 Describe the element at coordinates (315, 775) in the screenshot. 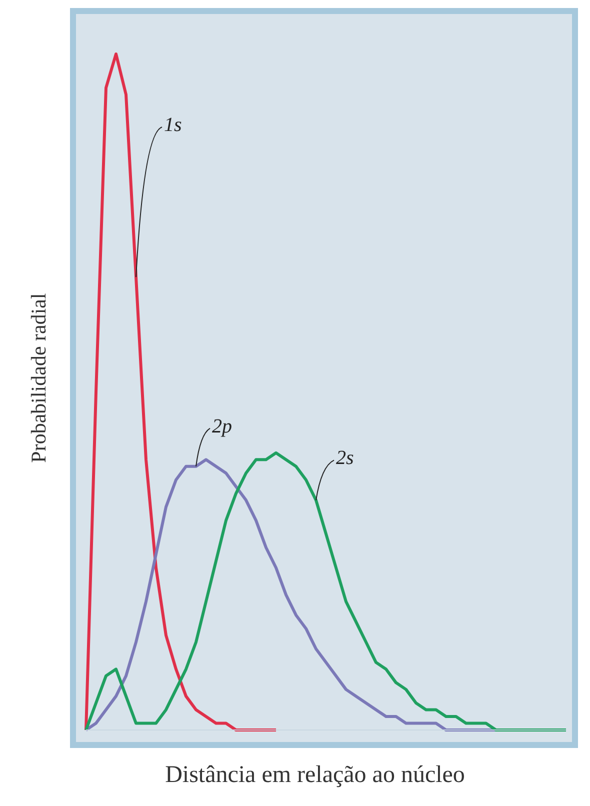

I see `x-axis-title: Distância em relação ao núcleo` at that location.